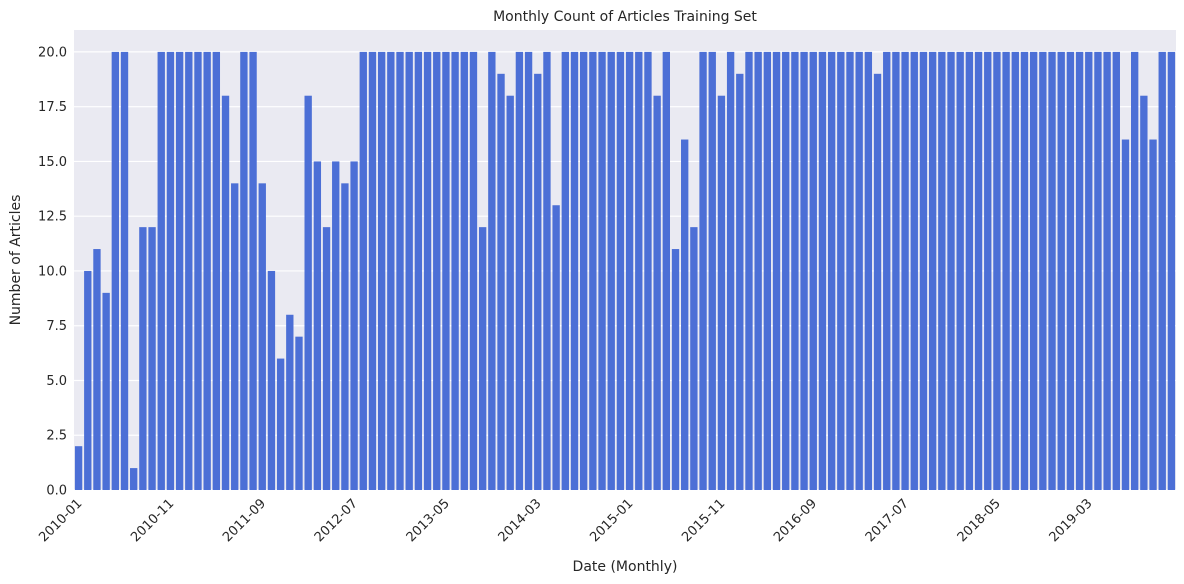 The height and width of the screenshot is (584, 1184). I want to click on x-tick-label: 2010-01, so click(60, 520).